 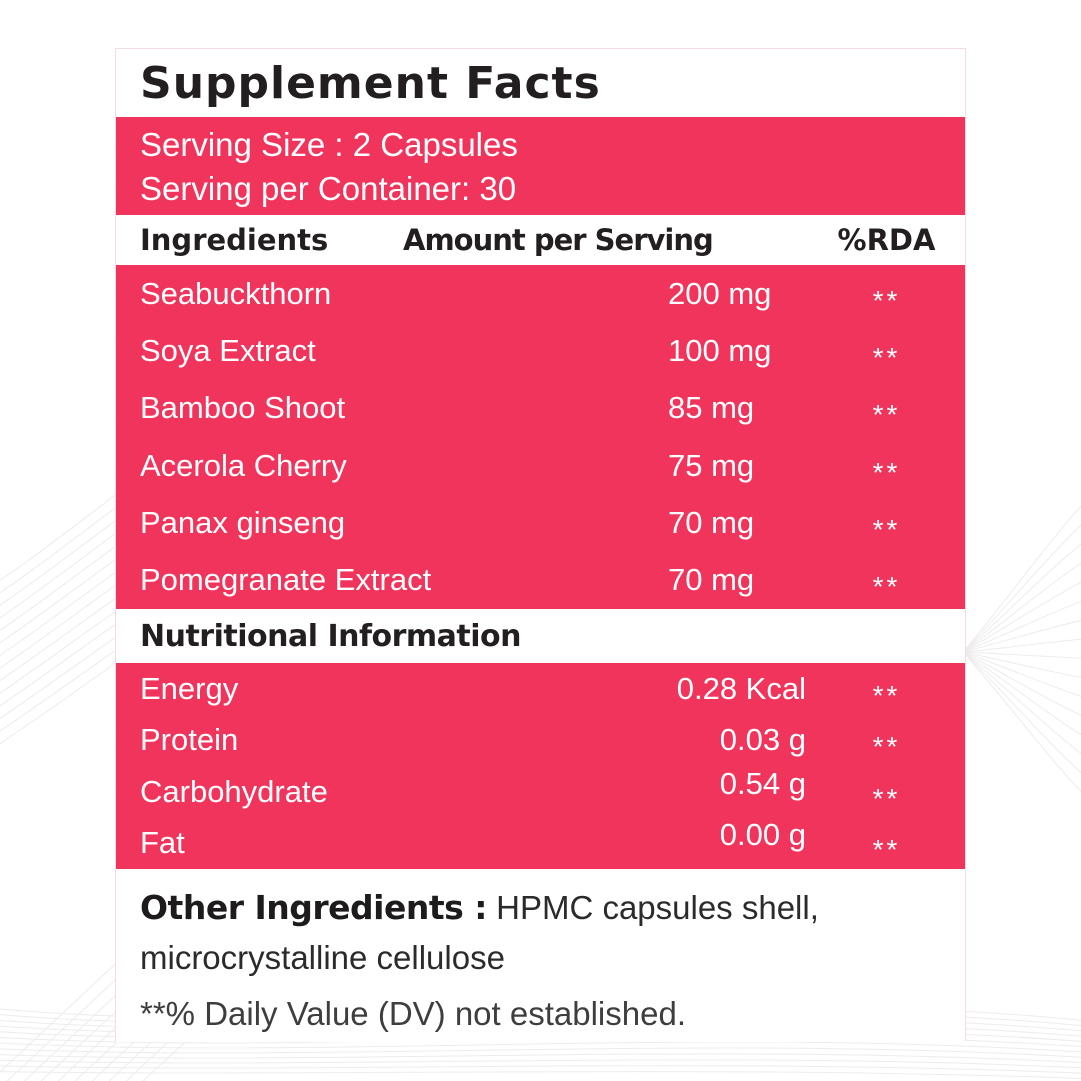 What do you see at coordinates (540, 741) in the screenshot?
I see `nutrition-row: Protein 0.03 g **` at bounding box center [540, 741].